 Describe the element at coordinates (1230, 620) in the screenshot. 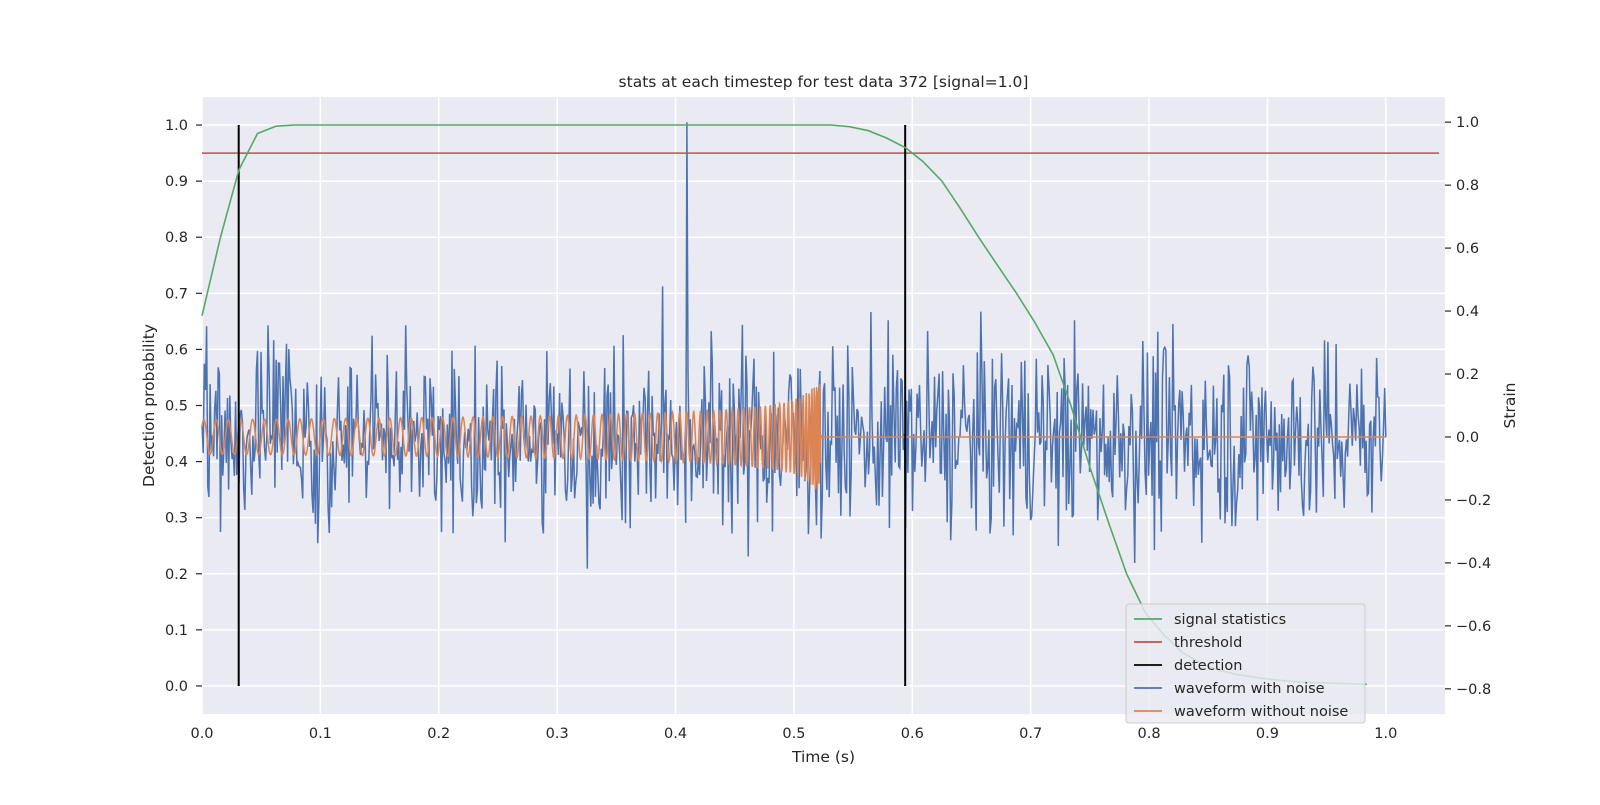

I see `legend-entry: signal statistics` at that location.